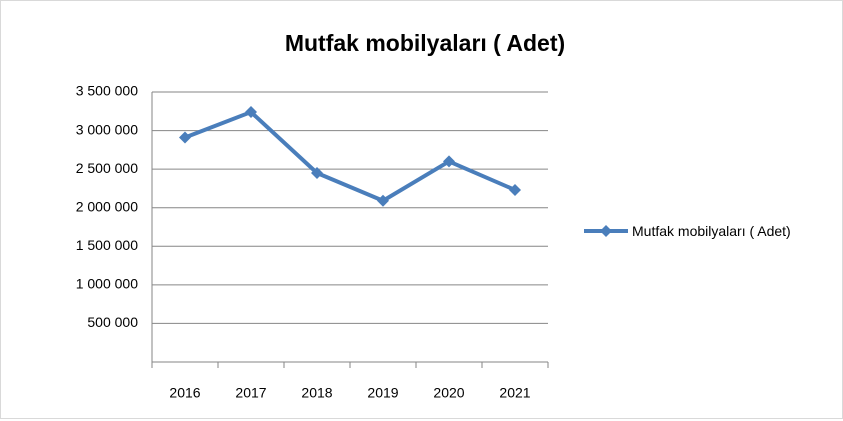 This screenshot has height=421, width=843. Describe the element at coordinates (382, 393) in the screenshot. I see `x-tick-label: 2019` at that location.